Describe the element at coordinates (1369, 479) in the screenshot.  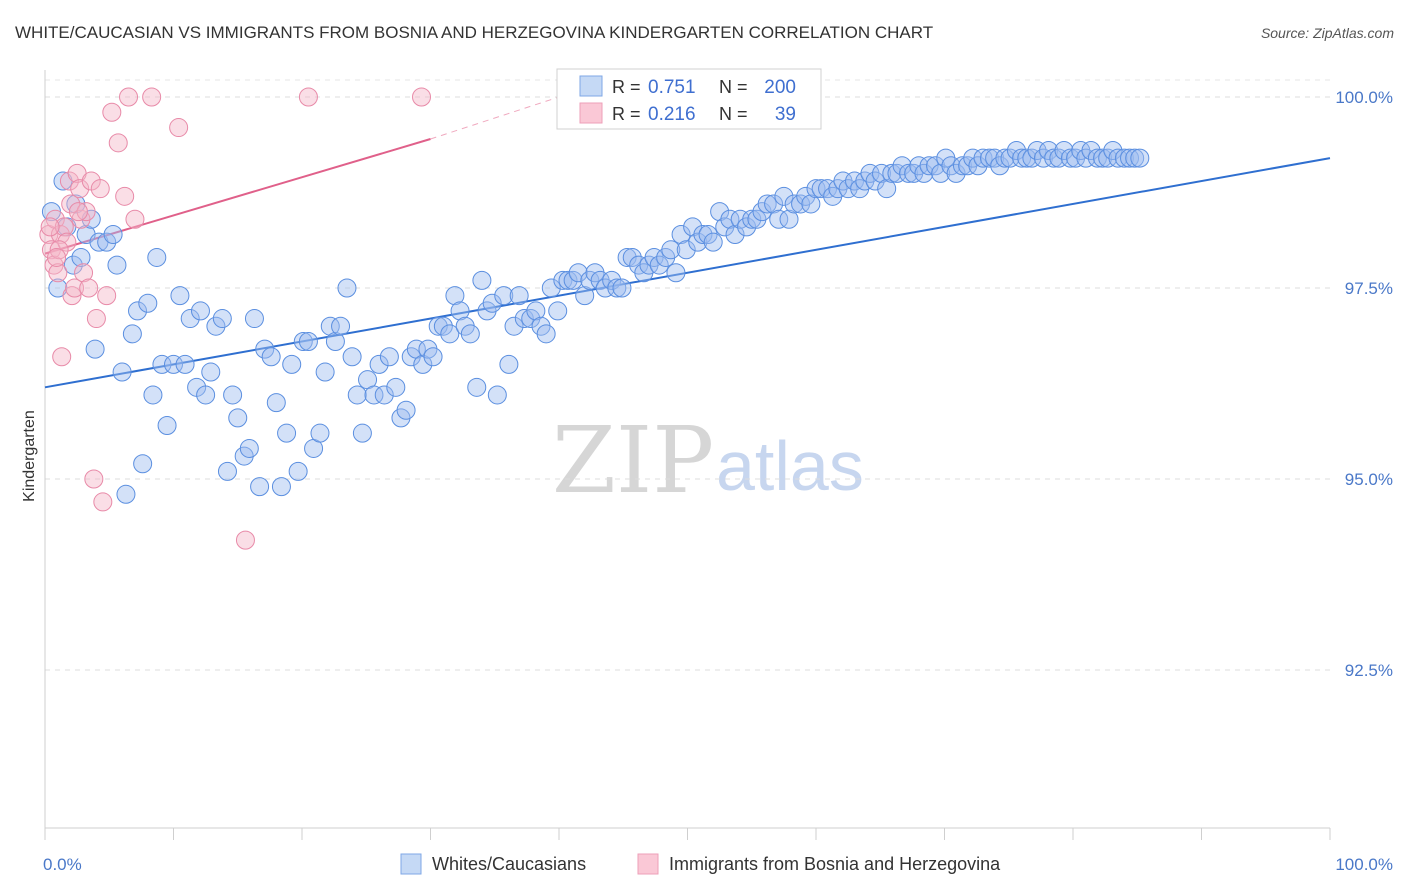
I see `y-tick-label: 95.0%` at that location.